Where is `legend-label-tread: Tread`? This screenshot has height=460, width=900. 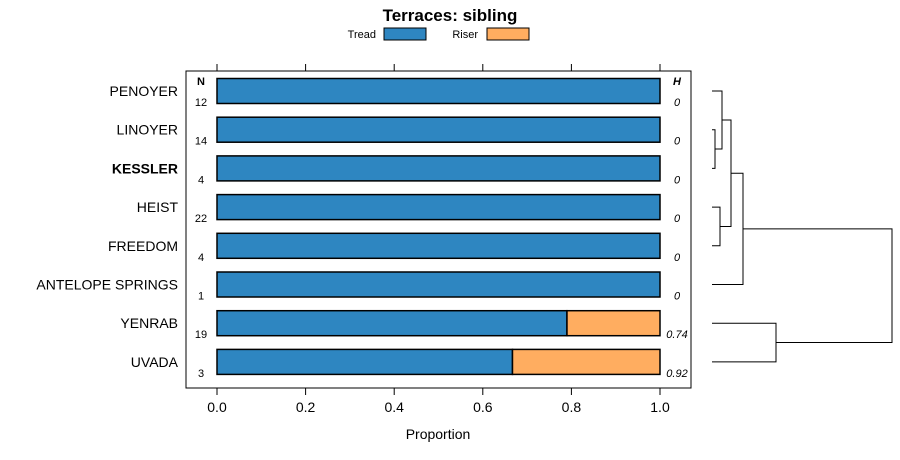 legend-label-tread: Tread is located at coordinates (362, 35).